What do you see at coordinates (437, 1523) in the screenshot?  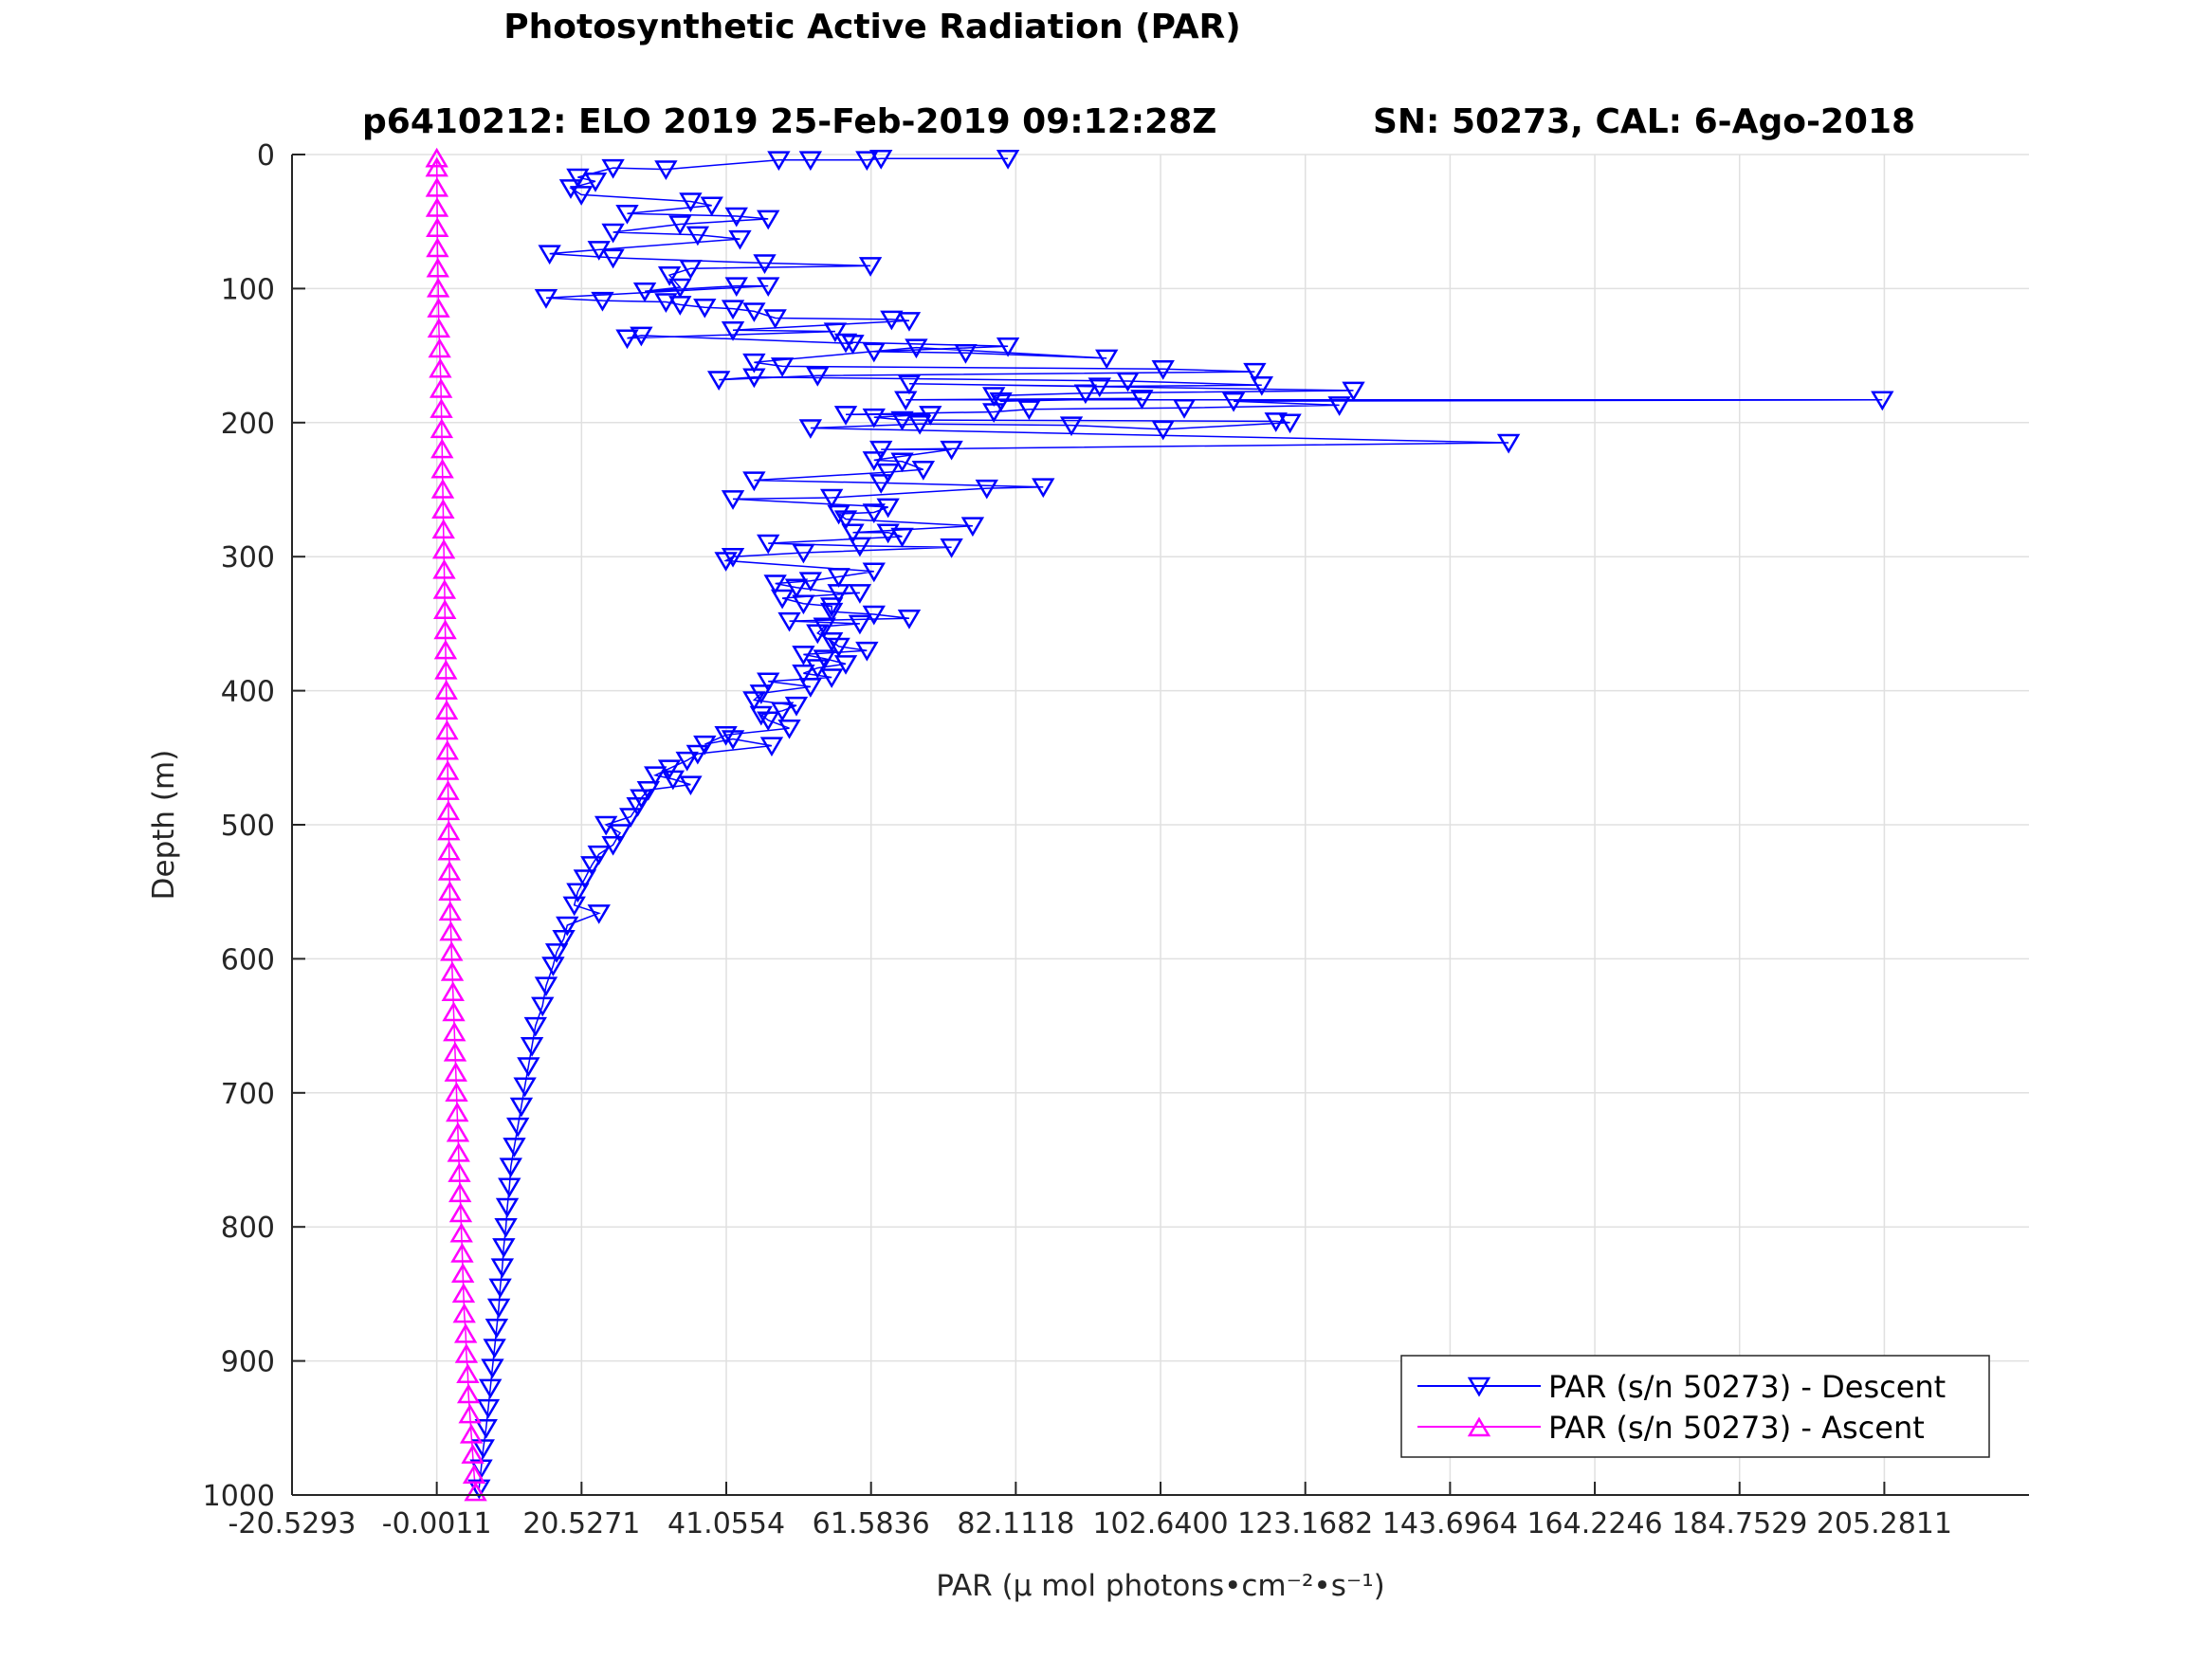 I see `x-tick-label: -0.0011` at bounding box center [437, 1523].